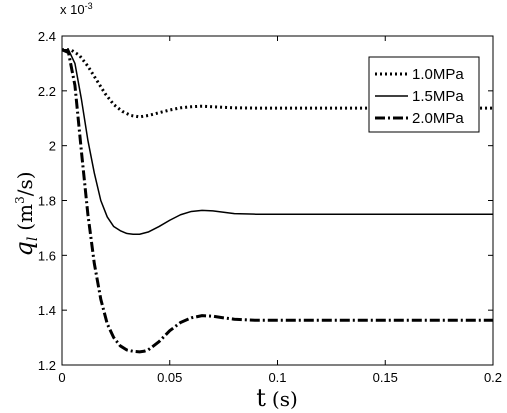  Describe the element at coordinates (72, 9) in the screenshot. I see `y-multiplier-base: x 10` at that location.